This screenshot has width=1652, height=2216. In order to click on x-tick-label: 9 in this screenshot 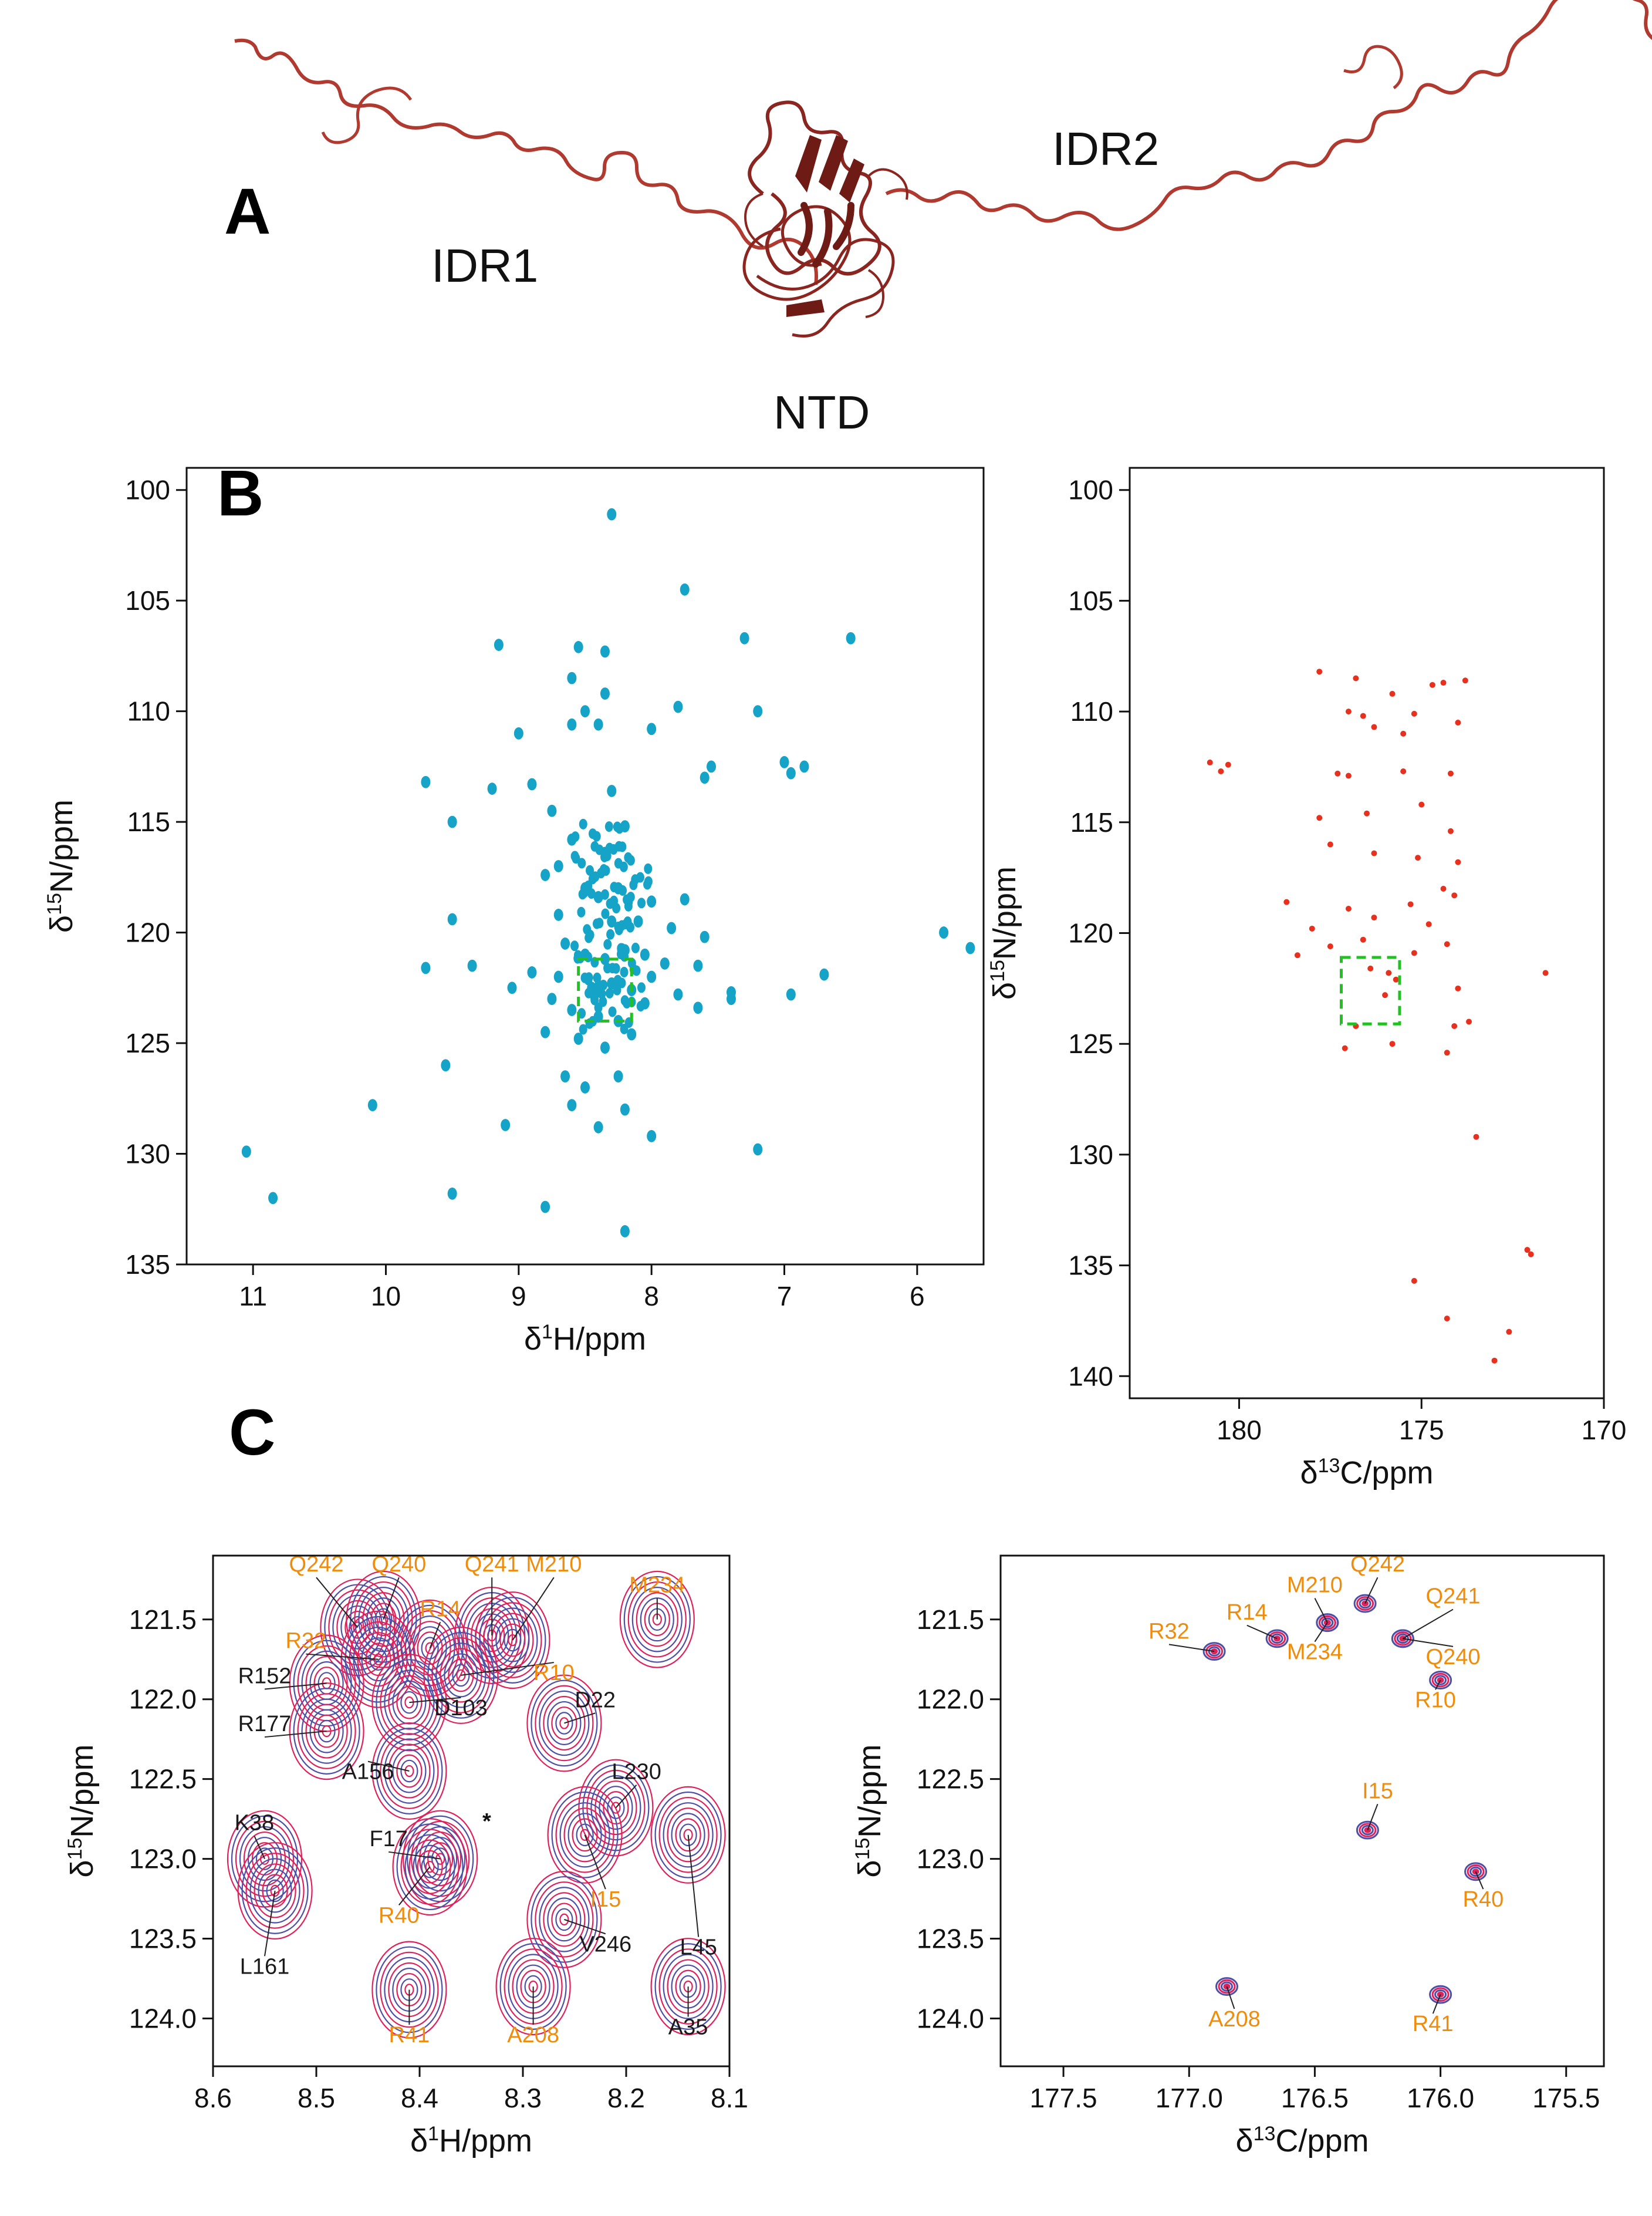, I will do `click(518, 1296)`.